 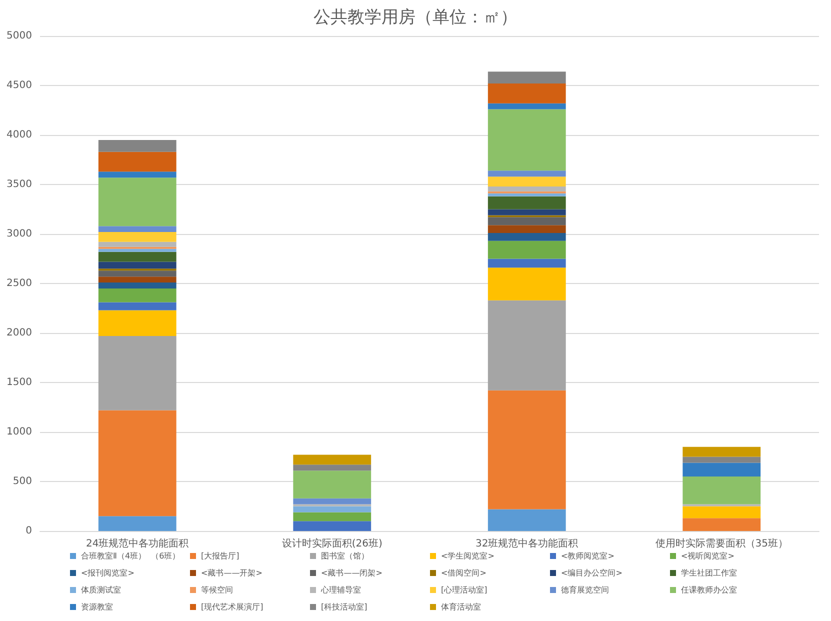 I want to click on x-tick-label: 24班规范中各功能面积, so click(x=137, y=544).